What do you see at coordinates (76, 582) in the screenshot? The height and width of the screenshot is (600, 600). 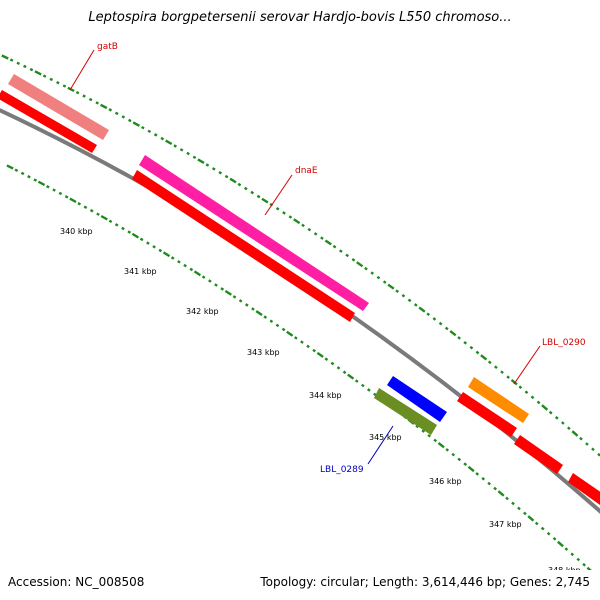 I see `accession-text: Accession: NC_008508` at bounding box center [76, 582].